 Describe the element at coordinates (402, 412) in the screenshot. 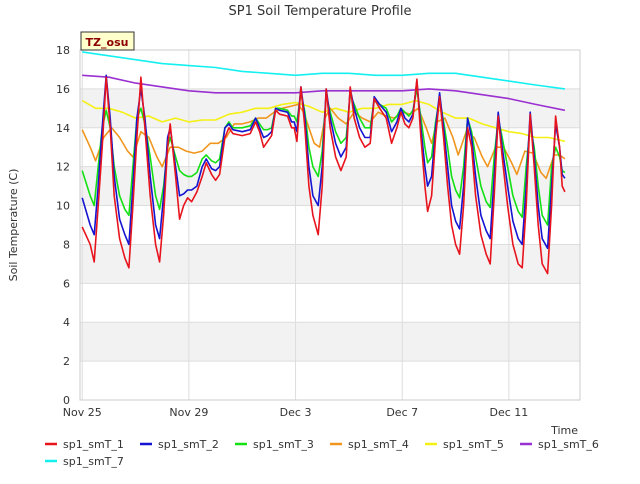

I see `x-tick-label: Dec 7` at that location.